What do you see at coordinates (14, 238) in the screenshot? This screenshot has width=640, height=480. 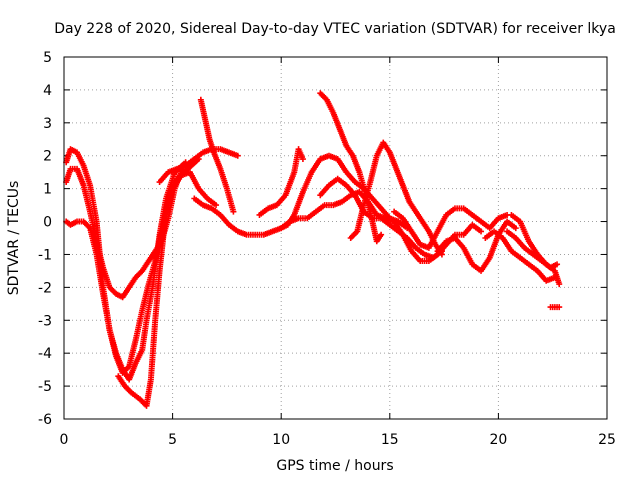 I see `y-axis-label: SDTVAR / TECUs` at bounding box center [14, 238].